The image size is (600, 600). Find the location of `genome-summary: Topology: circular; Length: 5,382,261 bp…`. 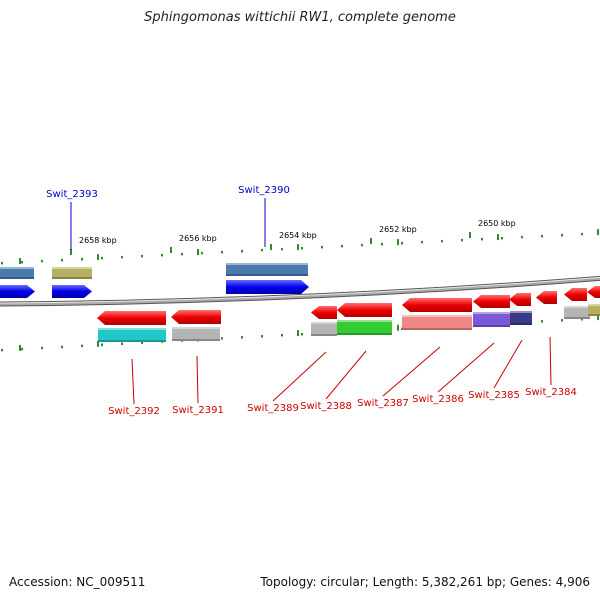

genome-summary: Topology: circular; Length: 5,382,261 bp… is located at coordinates (425, 582).